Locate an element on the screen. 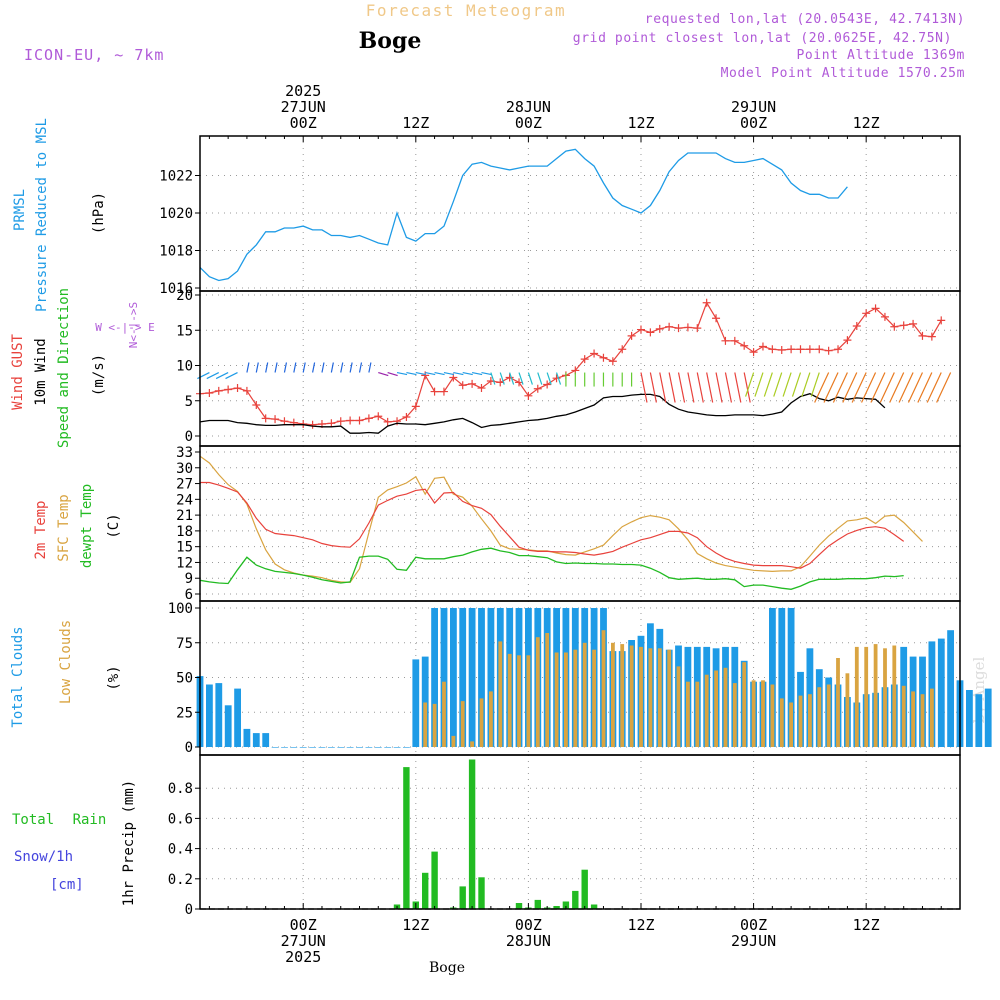  wind-compass-we: W <-|-> E is located at coordinates (125, 327).